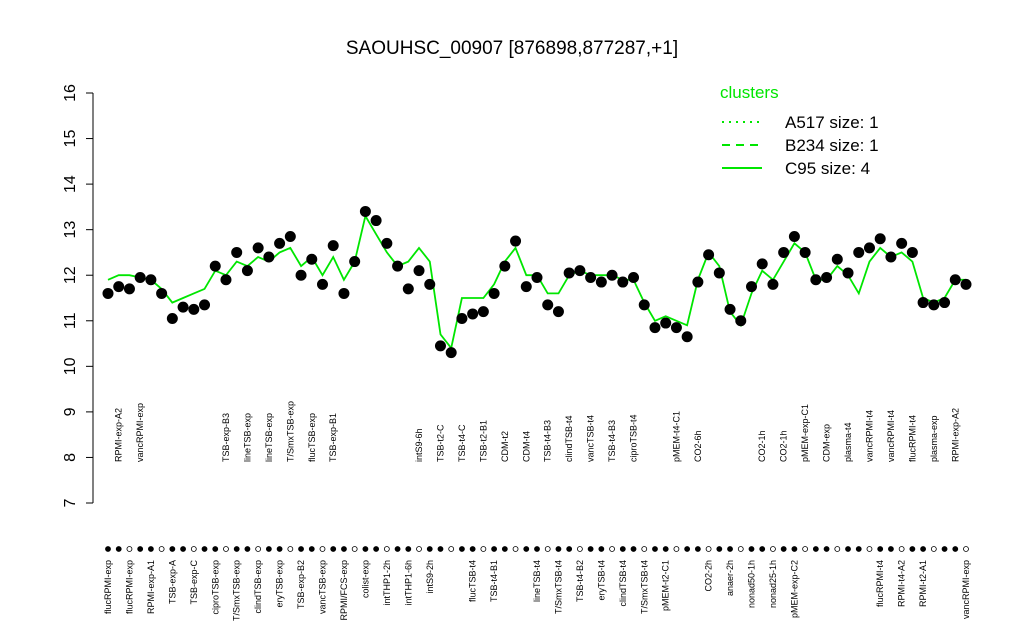 This screenshot has height=640, width=1024. What do you see at coordinates (194, 582) in the screenshot?
I see `x-tick-label: TSB-exp-C` at bounding box center [194, 582].